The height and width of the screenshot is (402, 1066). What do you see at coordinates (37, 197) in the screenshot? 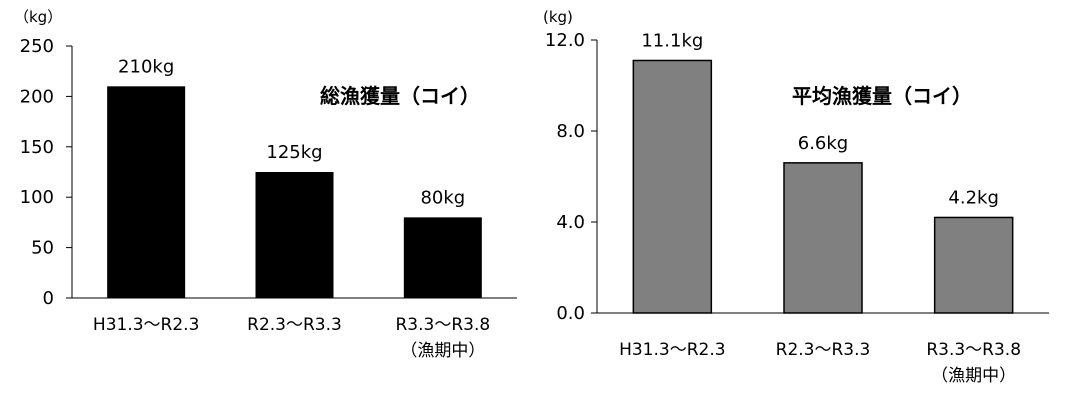
I see `total-y-tick-label: 100` at bounding box center [37, 197].